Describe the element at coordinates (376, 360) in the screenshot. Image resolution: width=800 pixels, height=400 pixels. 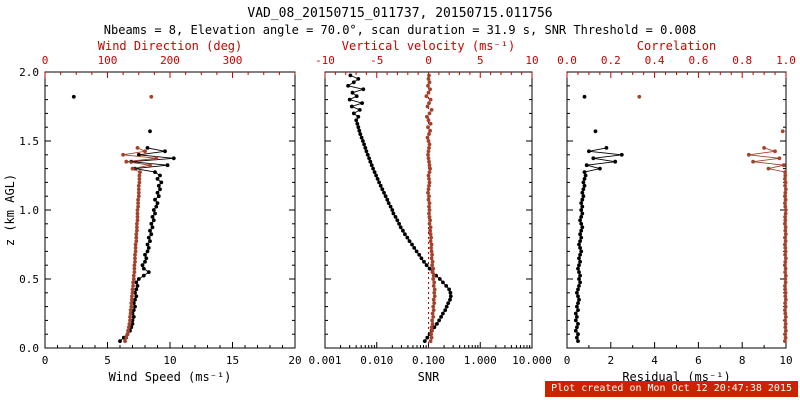
I see `svg-text: 0.010` at that location.